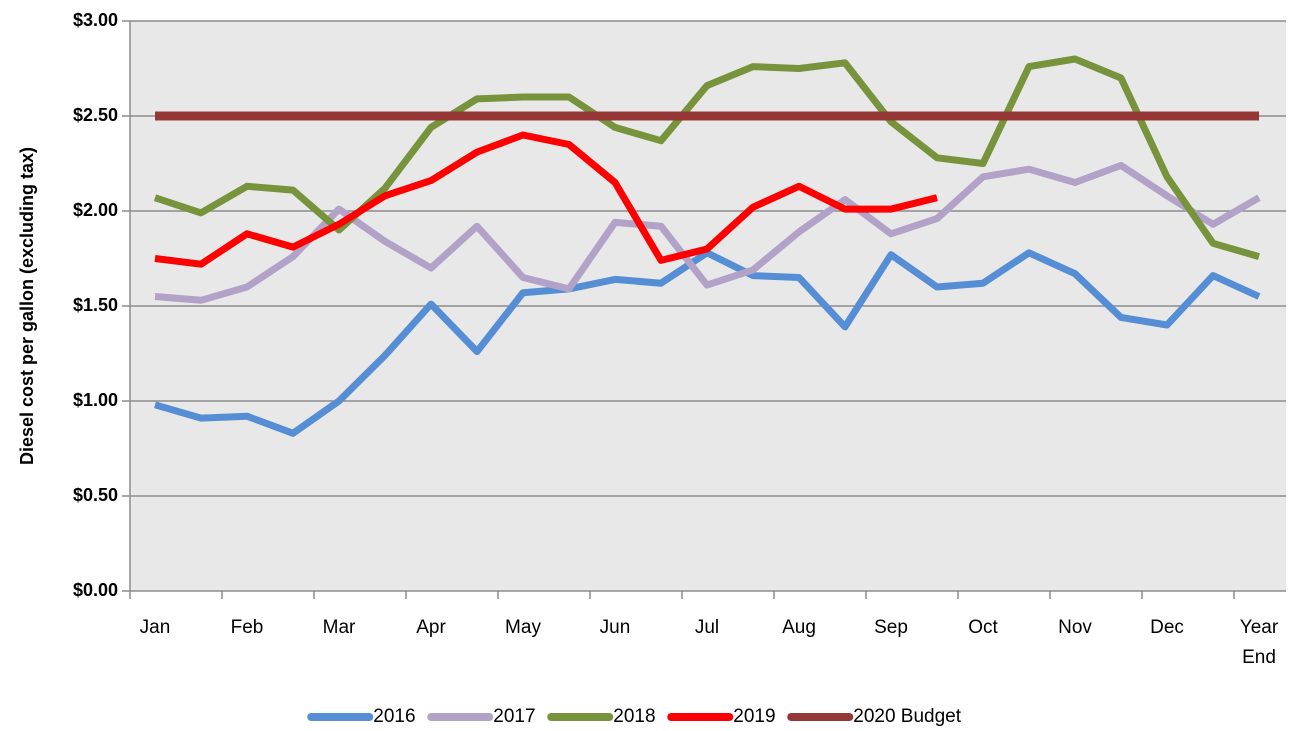  I want to click on y-axis-label: Diesel cost per gallon (excluding tax), so click(27, 306).